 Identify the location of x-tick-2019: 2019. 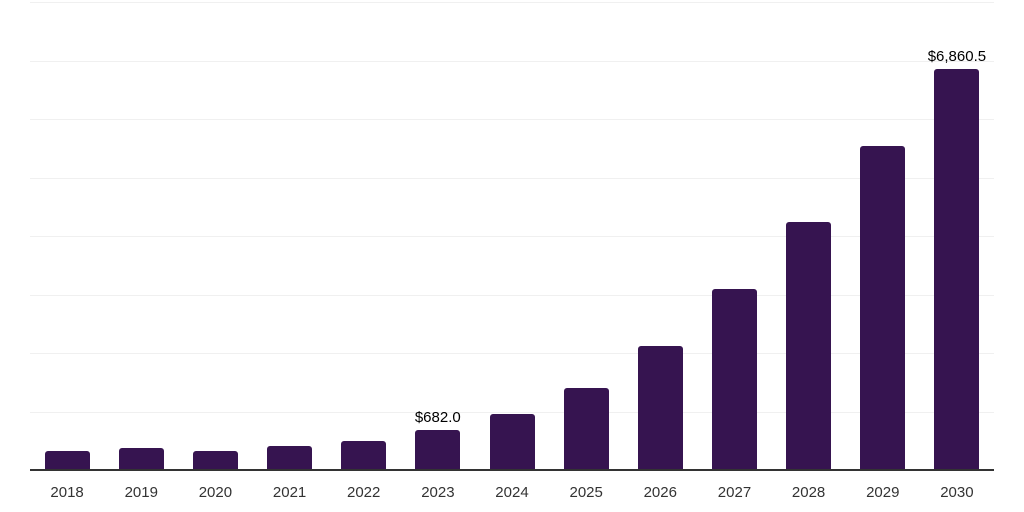
(141, 492).